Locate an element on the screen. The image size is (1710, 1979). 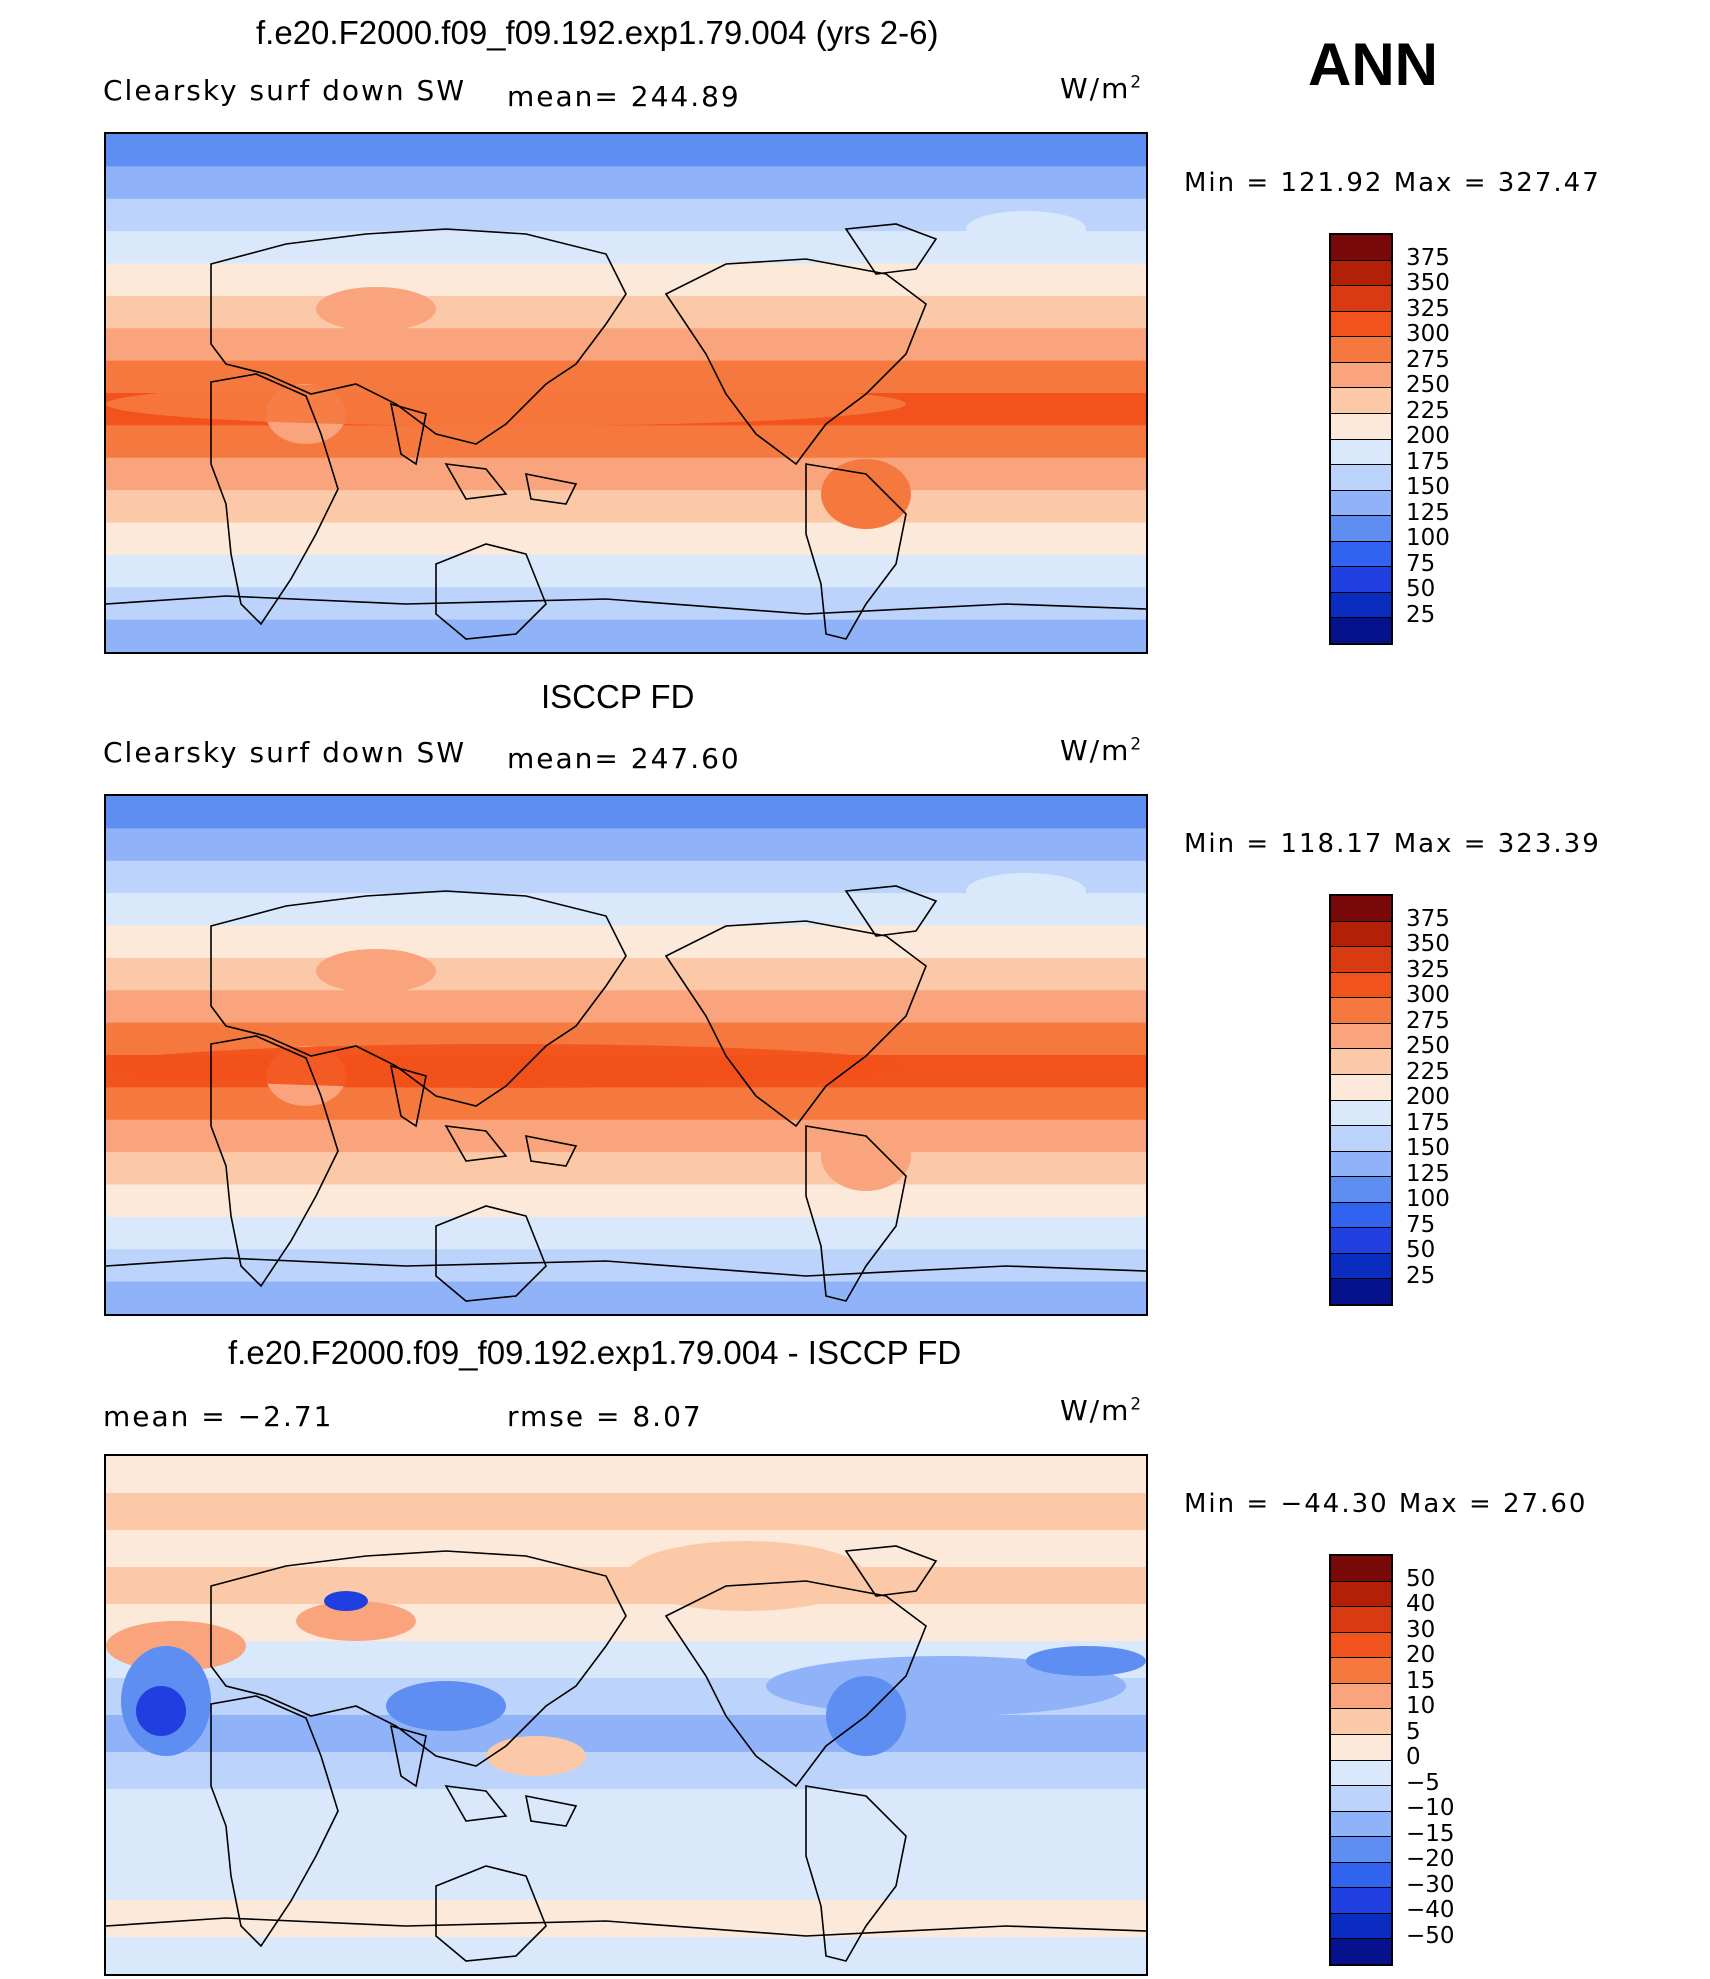
panel-2-colorbar is located at coordinates (1361, 1100).